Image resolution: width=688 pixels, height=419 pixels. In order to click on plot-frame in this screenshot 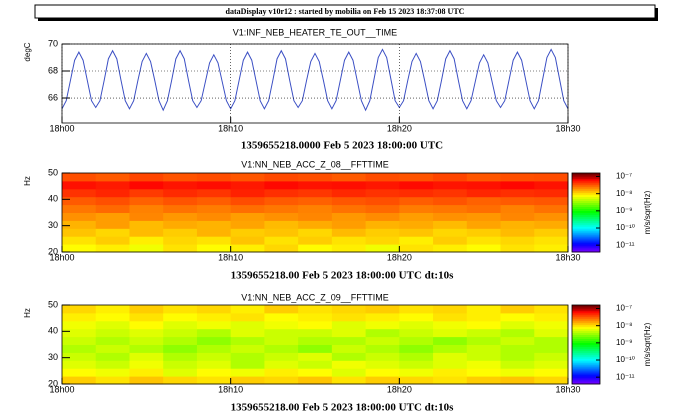, I will do `click(315, 344)`.